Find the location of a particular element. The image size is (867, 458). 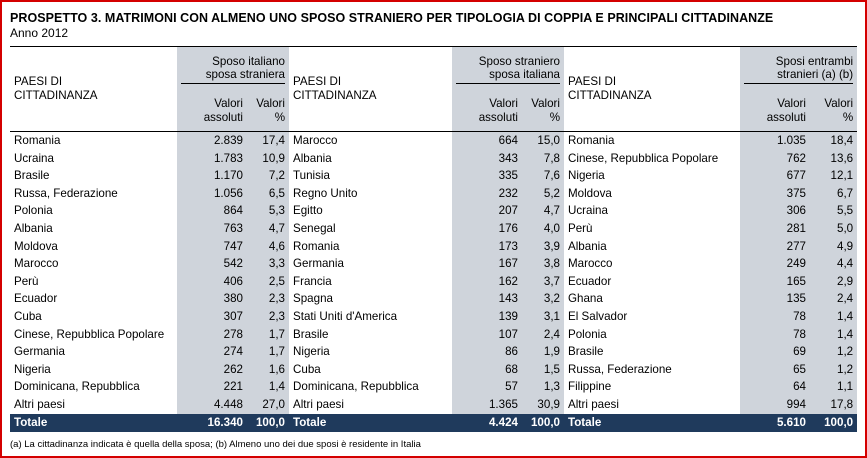

table-row: Marocco 542 3,3 Germania 167 3,8 Marocco 249 4,4 is located at coordinates (434, 264).